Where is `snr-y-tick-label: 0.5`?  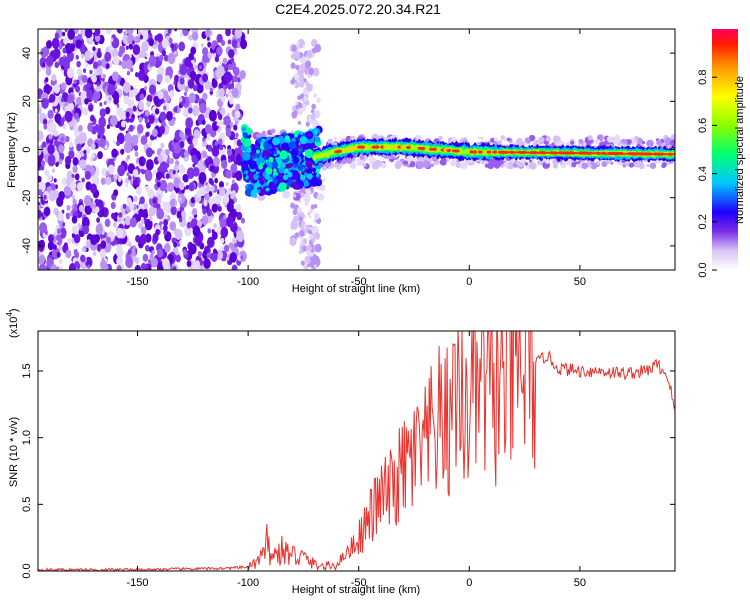 snr-y-tick-label: 0.5 is located at coordinates (27, 504).